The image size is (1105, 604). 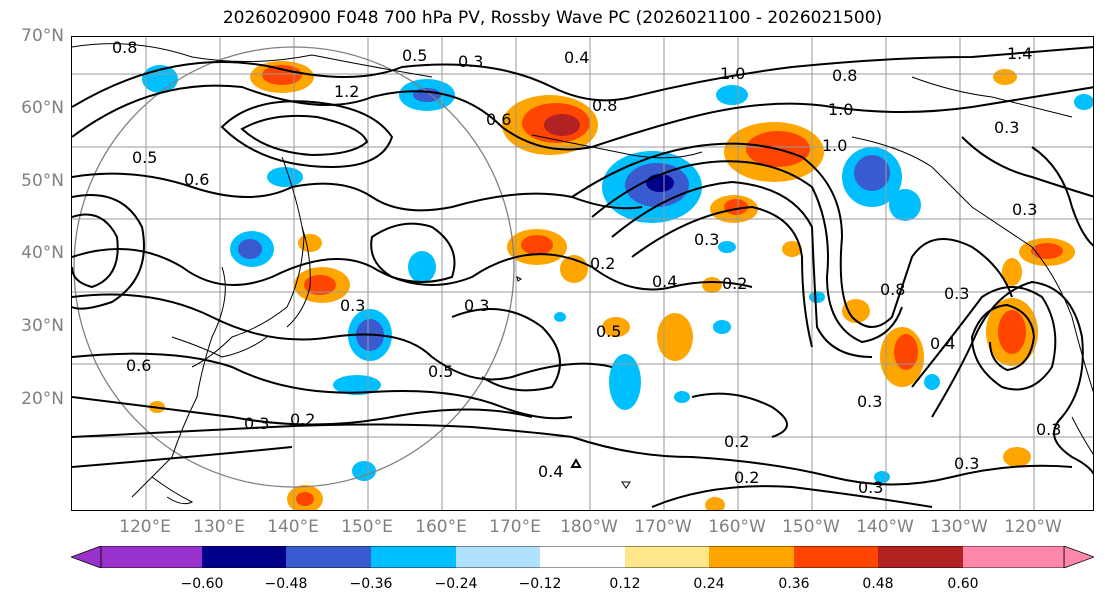 I want to click on colorbar-tick: 0.36, so click(x=794, y=584).